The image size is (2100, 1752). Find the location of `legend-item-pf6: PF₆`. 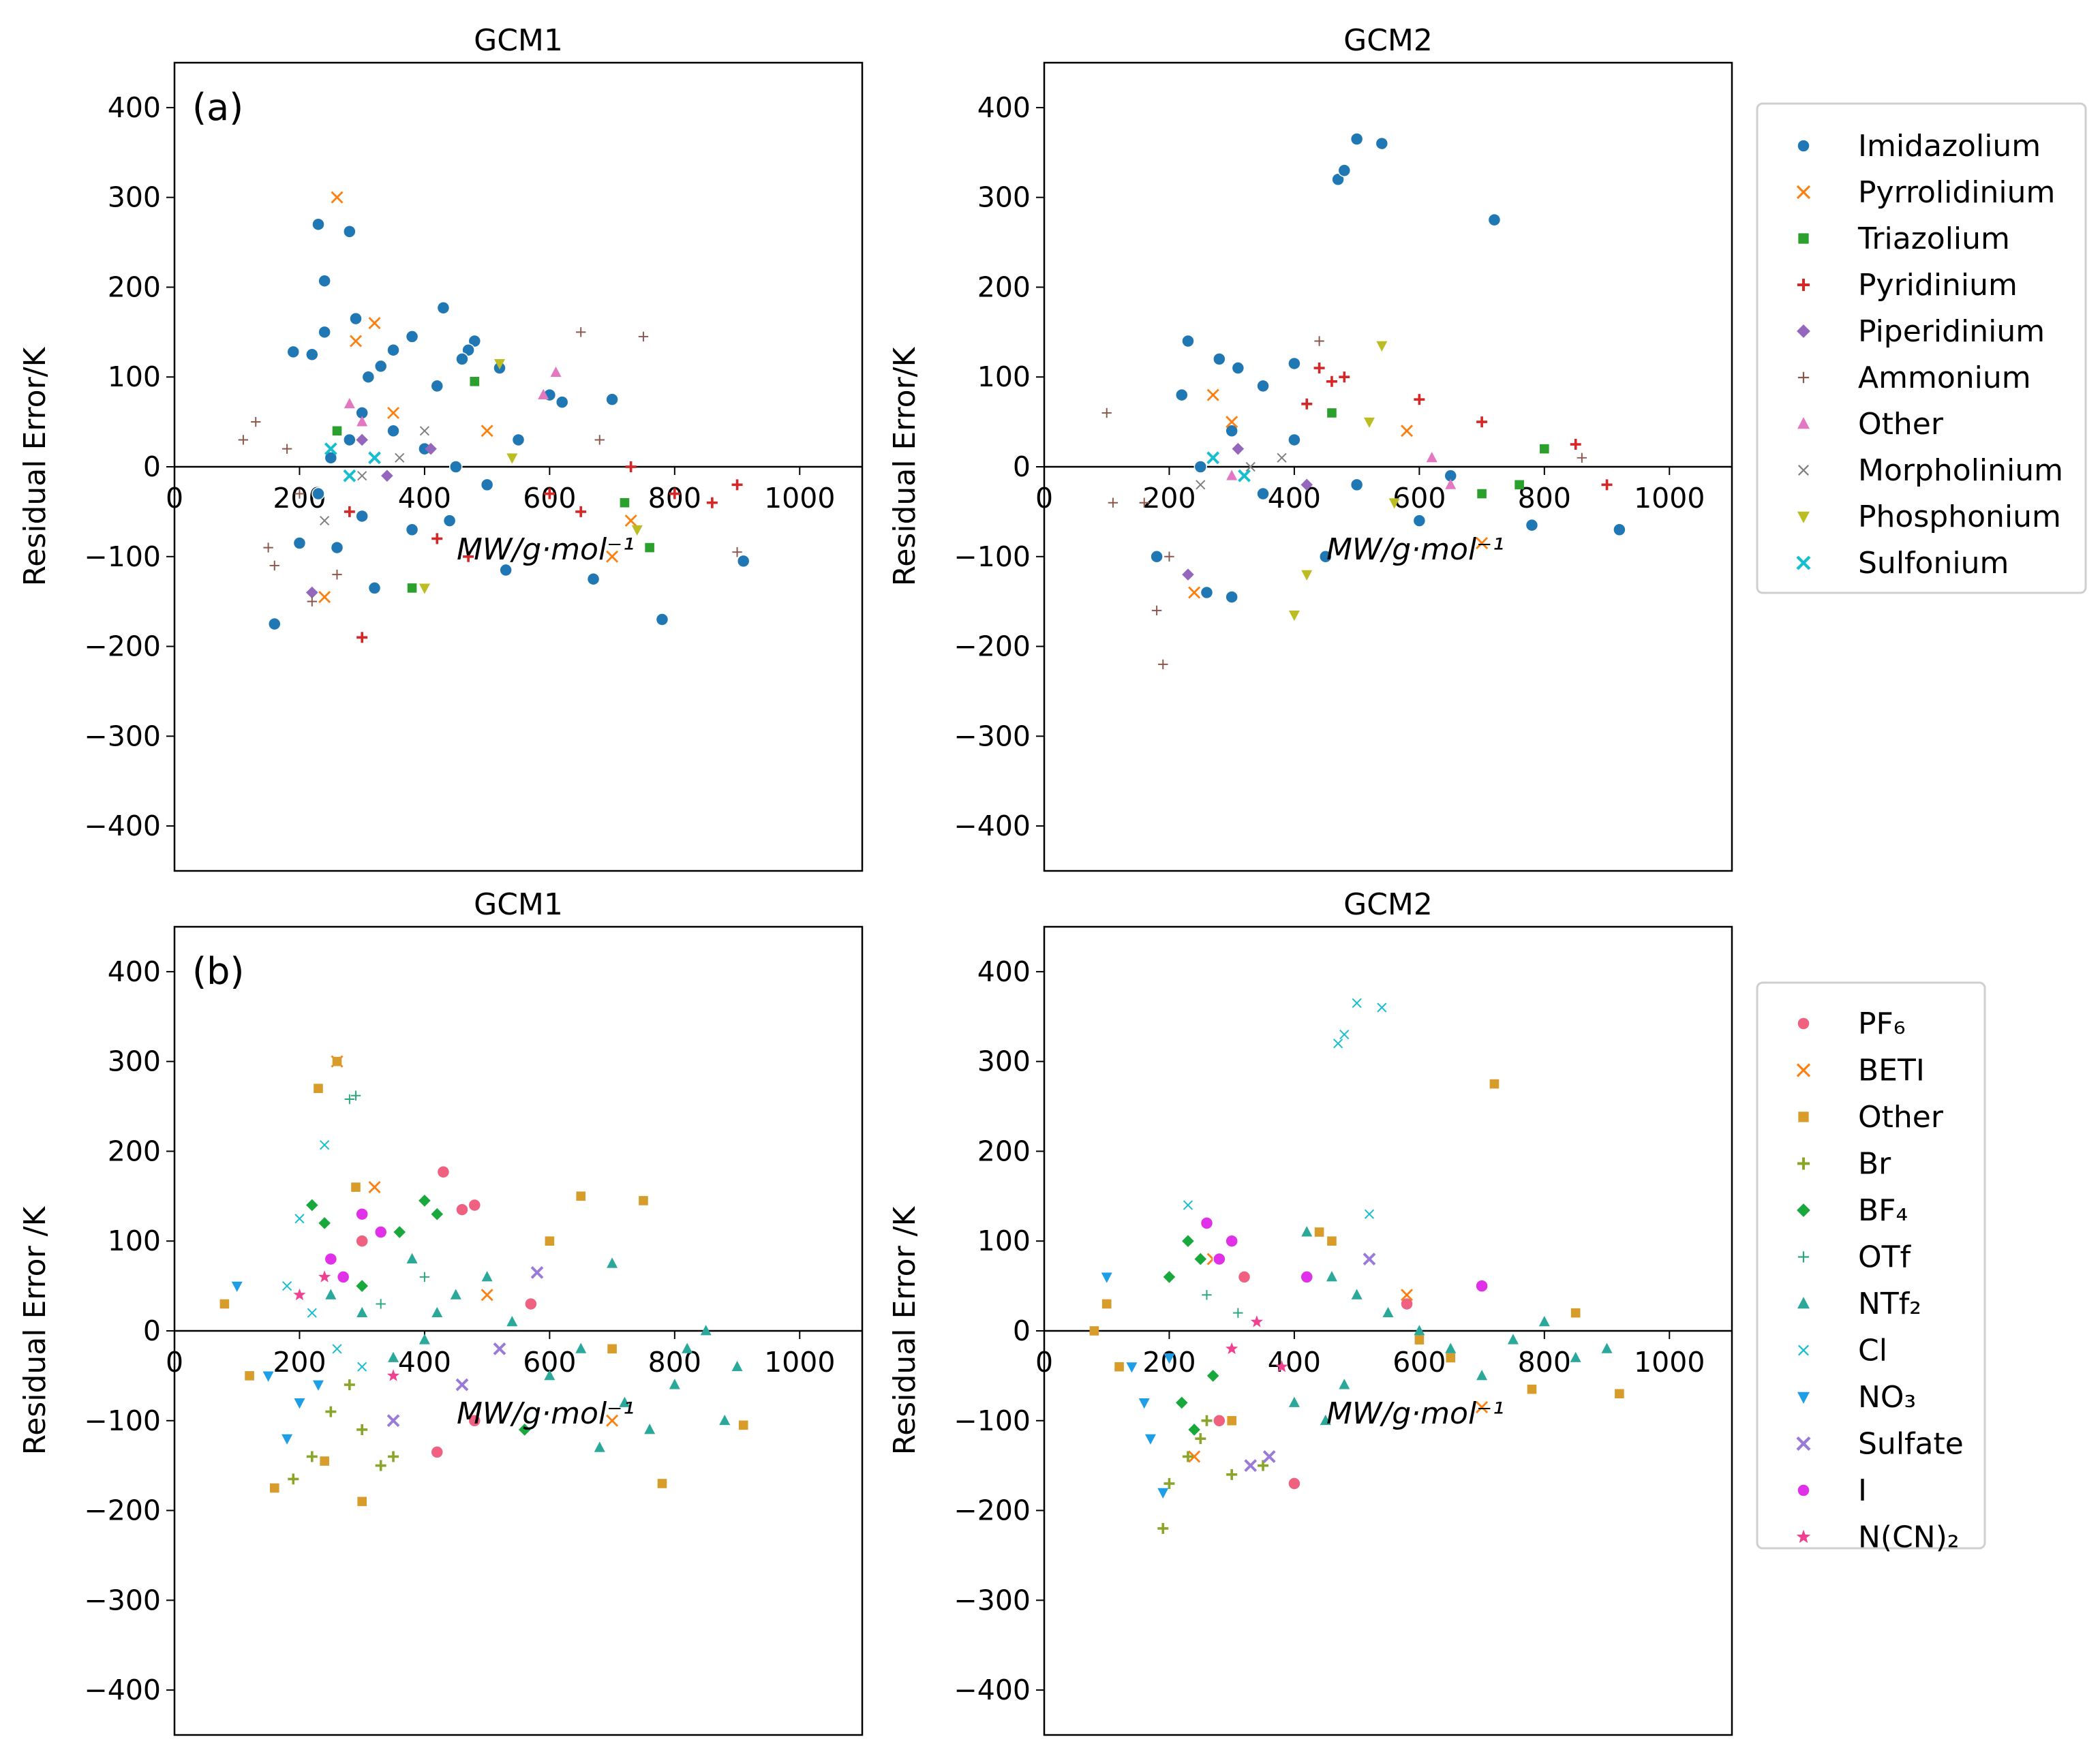

legend-item-pf6: PF₆ is located at coordinates (1851, 1023).